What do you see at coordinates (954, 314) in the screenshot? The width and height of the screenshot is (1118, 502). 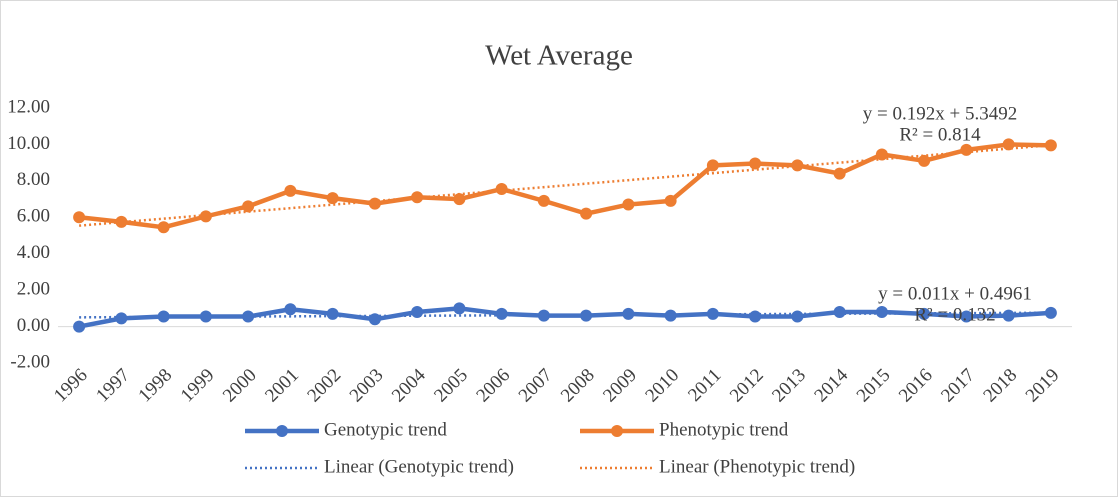 I see `trendline-r2: R² = 0.132` at bounding box center [954, 314].